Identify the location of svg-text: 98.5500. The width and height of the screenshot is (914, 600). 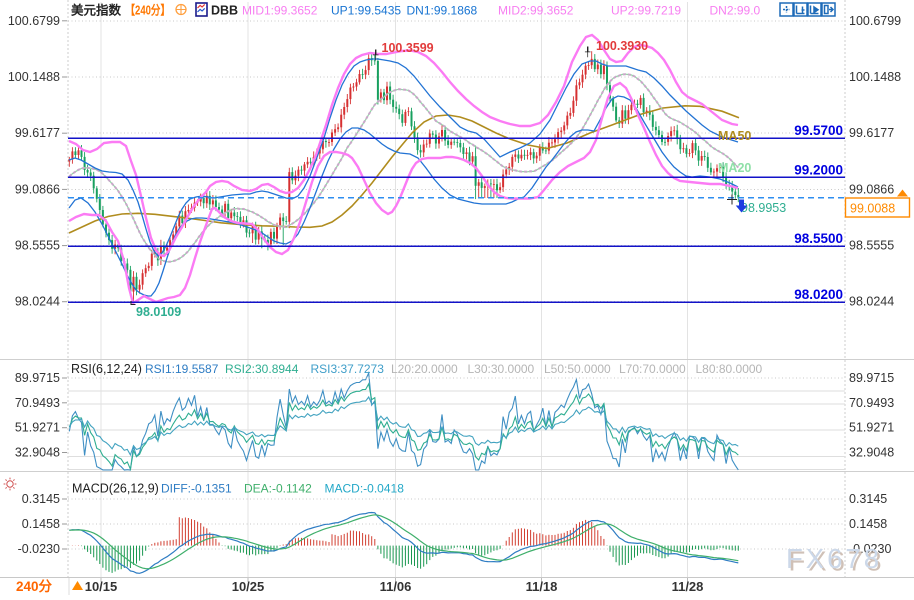
(818, 238).